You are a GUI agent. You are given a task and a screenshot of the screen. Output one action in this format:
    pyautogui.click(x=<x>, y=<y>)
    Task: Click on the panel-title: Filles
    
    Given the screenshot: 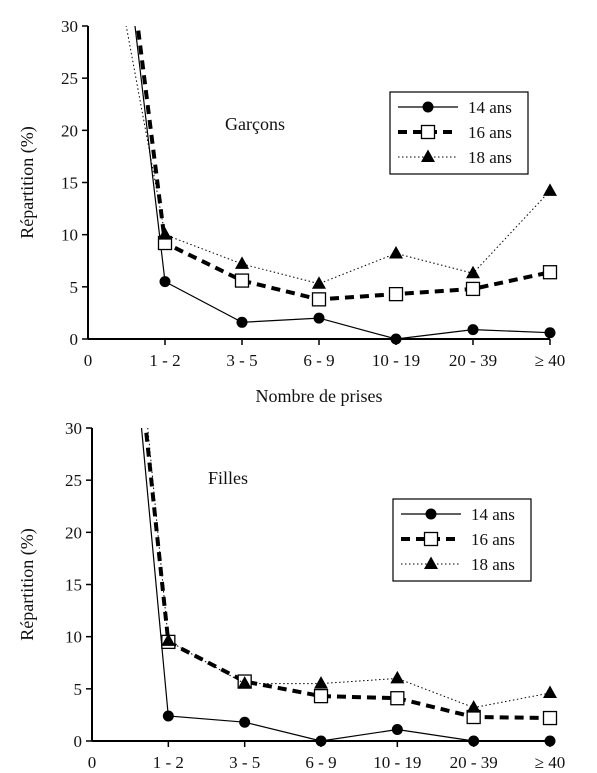 What is the action you would take?
    pyautogui.click(x=228, y=478)
    